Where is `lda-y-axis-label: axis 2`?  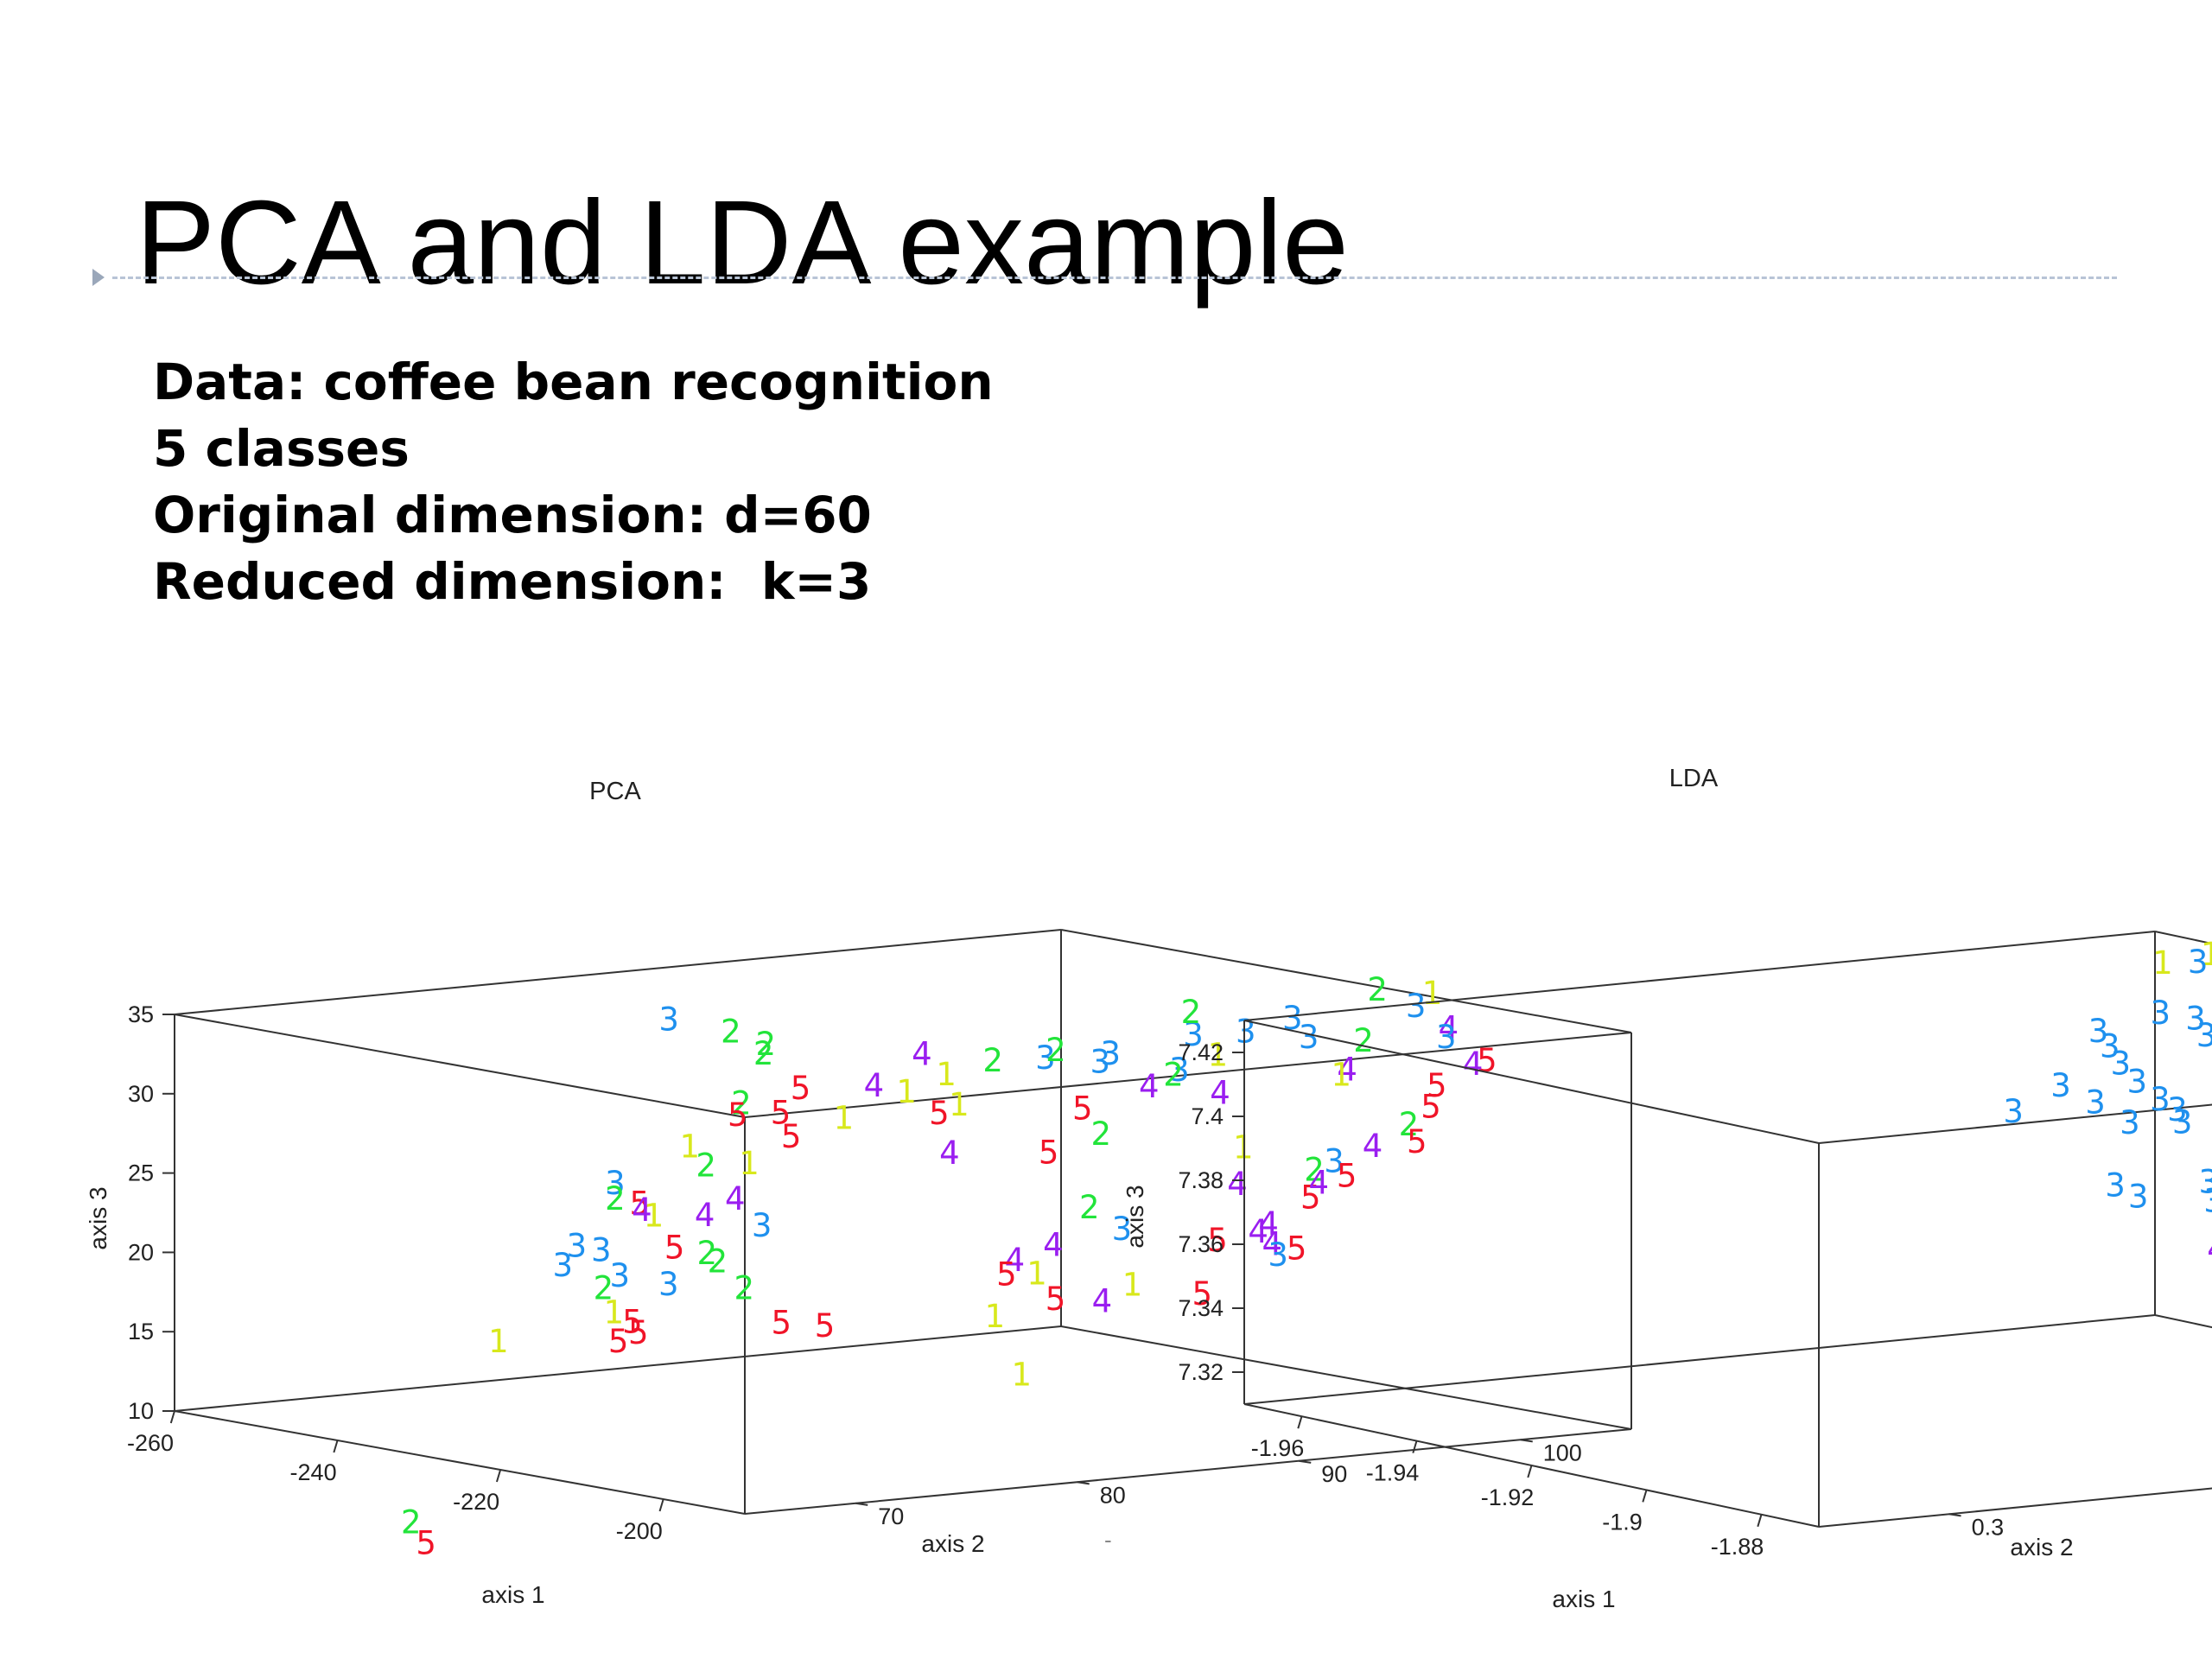 lda-y-axis-label: axis 2 is located at coordinates (2041, 1547).